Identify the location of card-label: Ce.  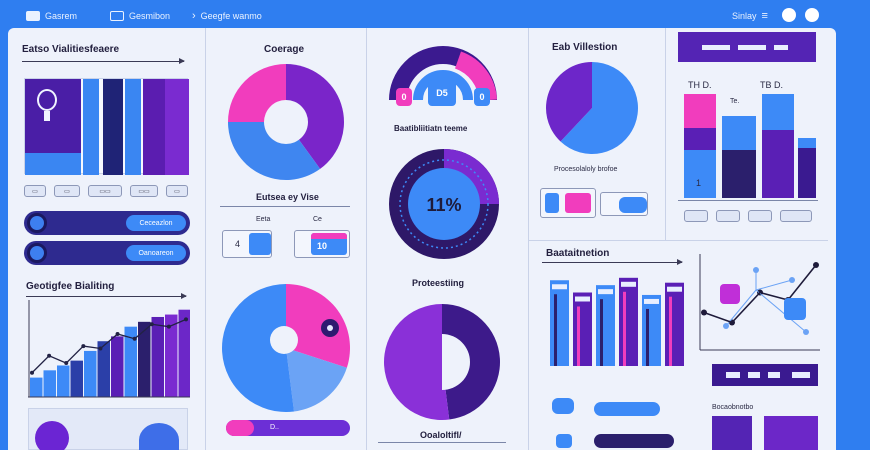
(317, 219).